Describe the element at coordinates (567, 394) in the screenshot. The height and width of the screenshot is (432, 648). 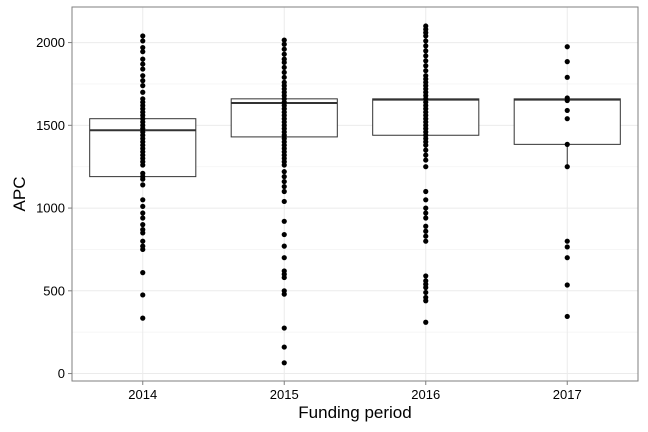
I see `x-tick-label: 2017` at that location.